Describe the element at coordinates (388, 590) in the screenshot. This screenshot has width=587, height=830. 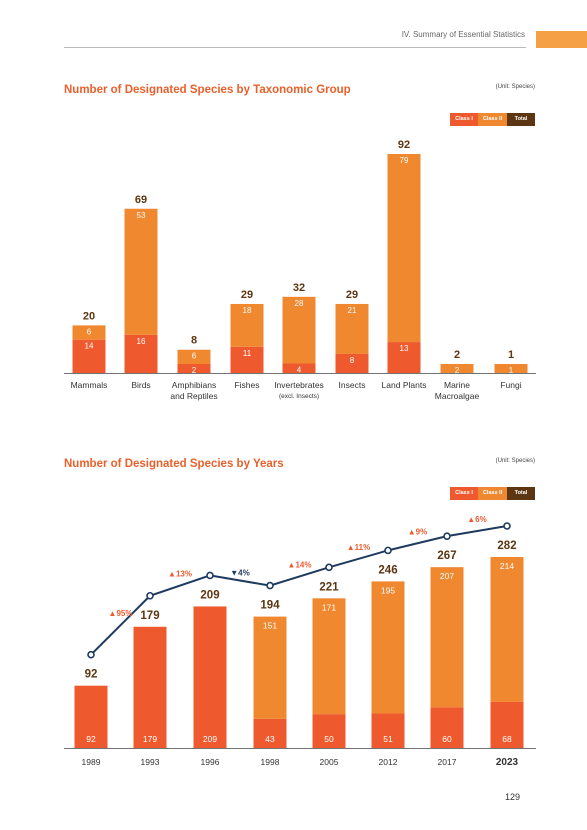
I see `chart2-label-class2: 195` at that location.